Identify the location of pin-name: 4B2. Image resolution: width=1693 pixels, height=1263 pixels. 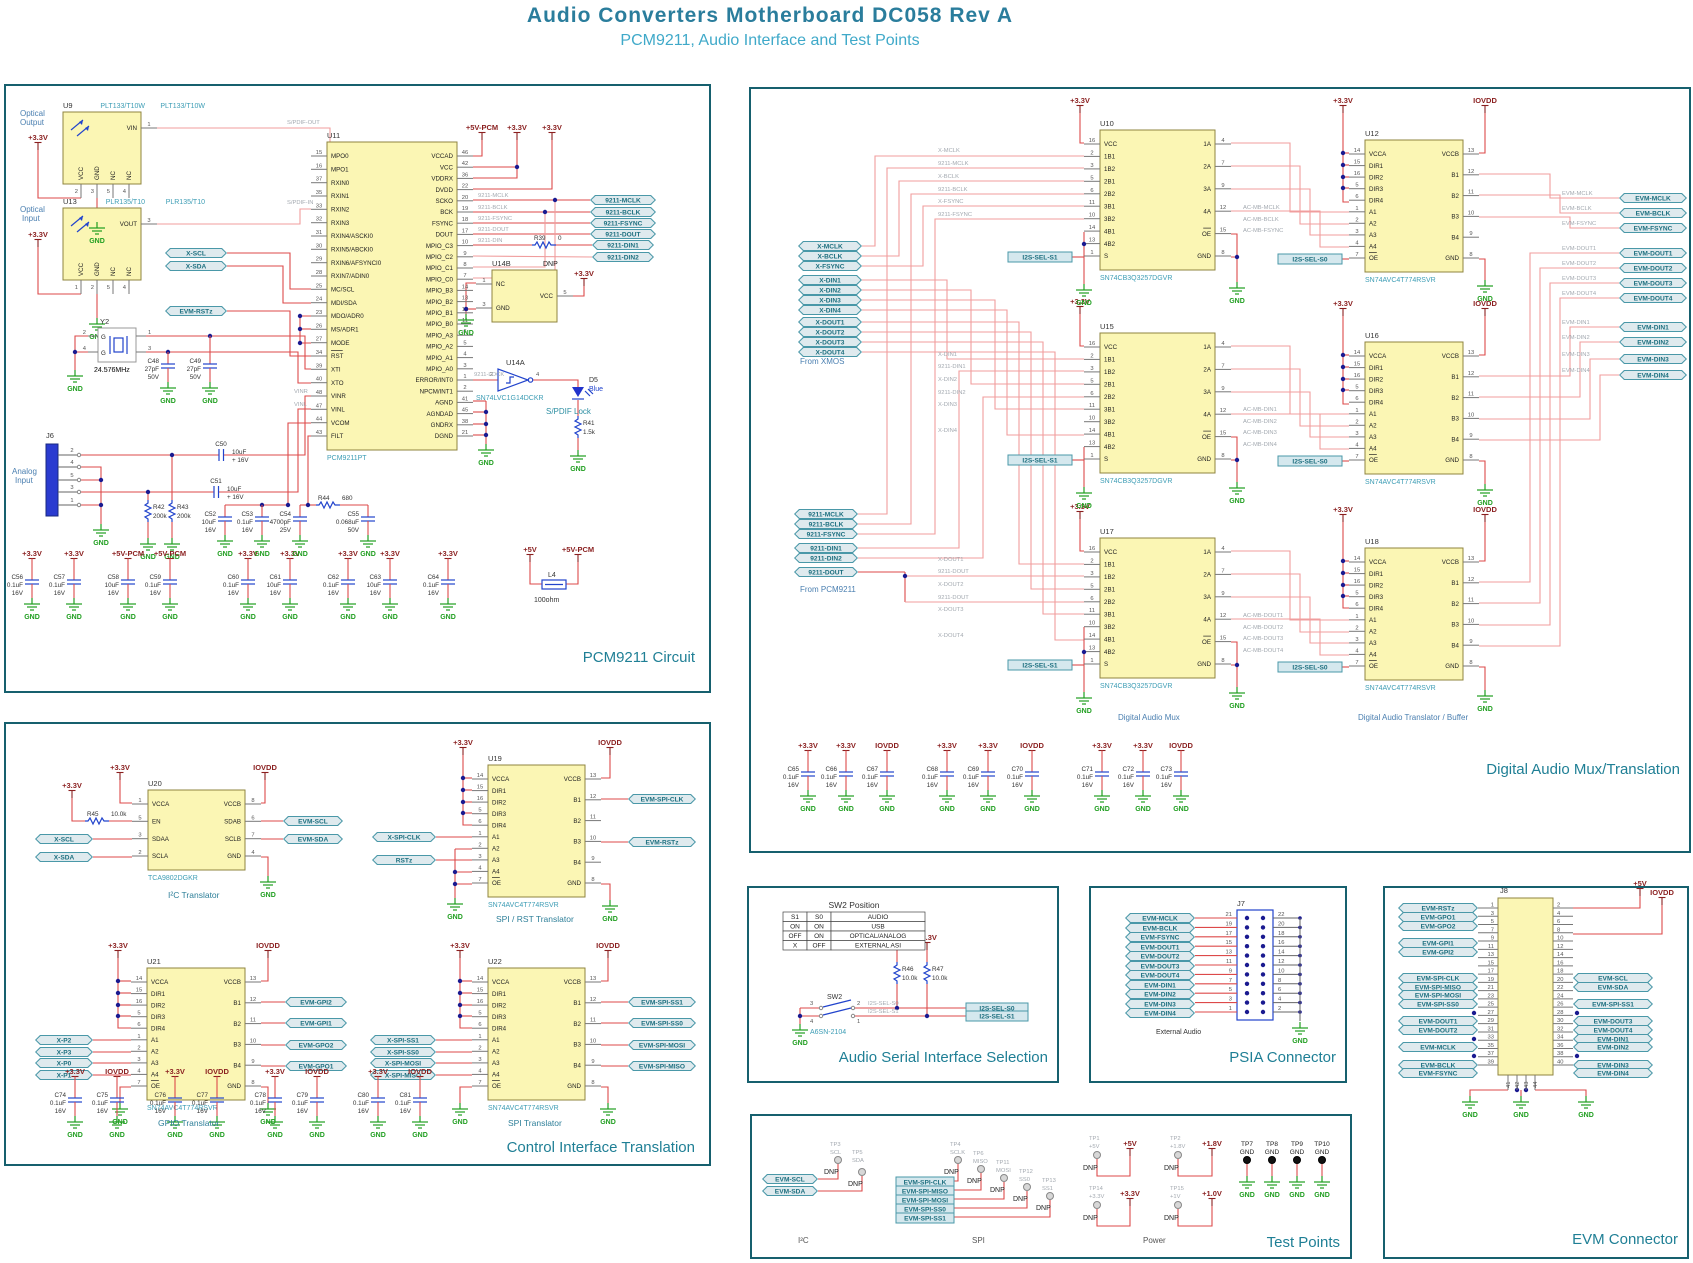
(1110, 652).